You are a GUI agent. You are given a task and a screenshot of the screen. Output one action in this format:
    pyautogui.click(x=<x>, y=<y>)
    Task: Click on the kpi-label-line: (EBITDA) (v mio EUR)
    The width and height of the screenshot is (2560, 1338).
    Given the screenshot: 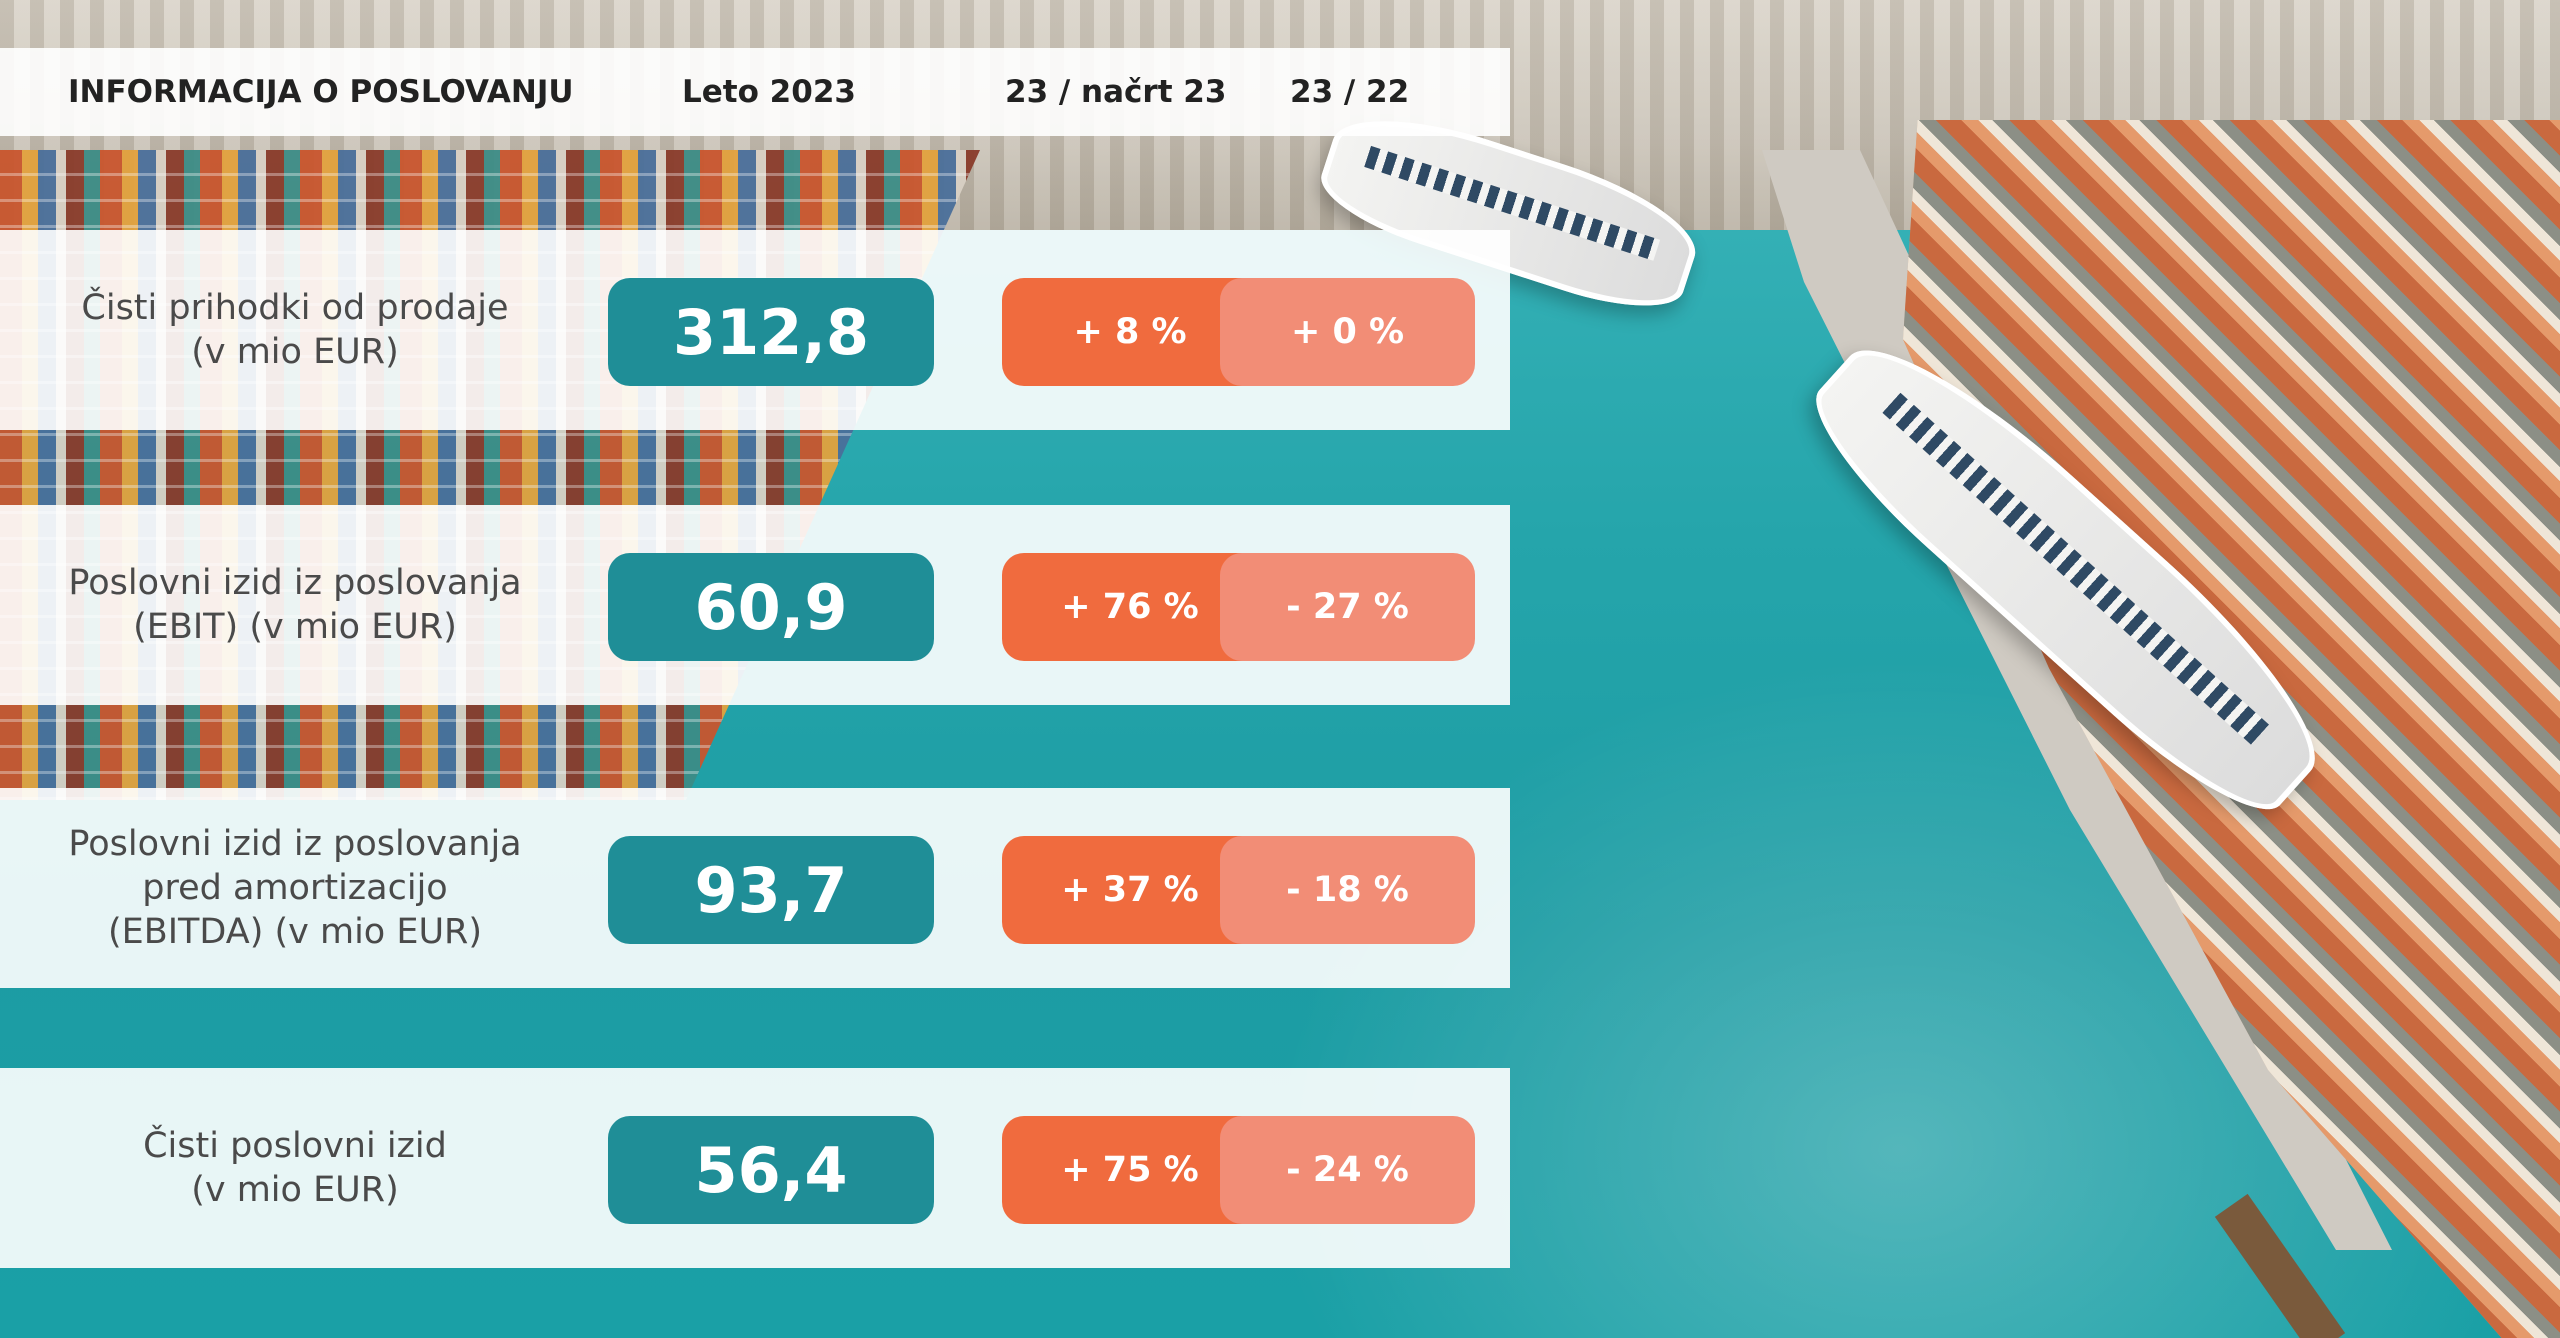 What is the action you would take?
    pyautogui.click(x=295, y=932)
    